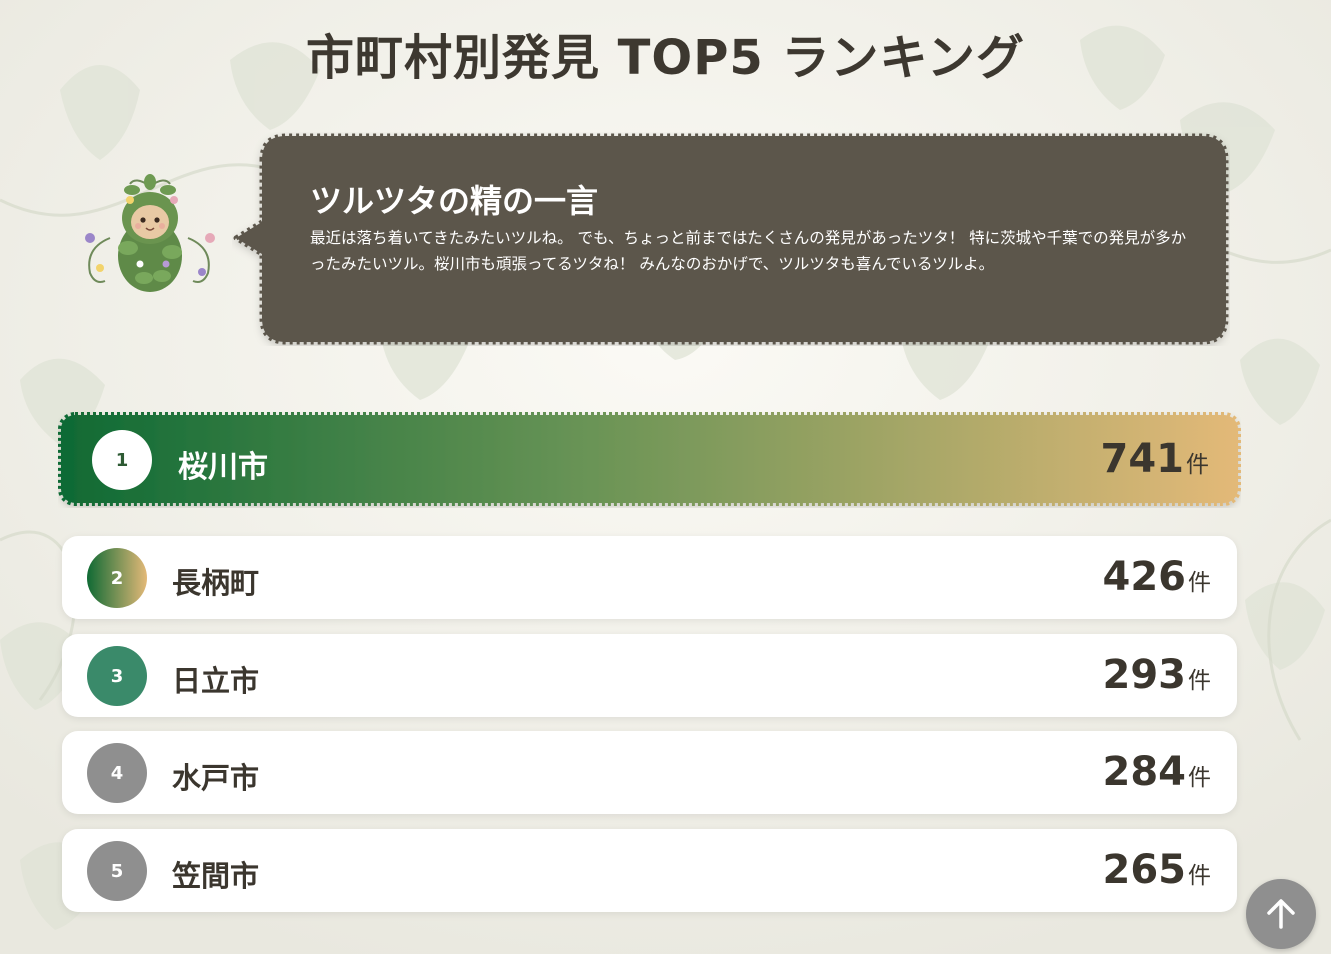  I want to click on count-3: 293件, so click(1157, 675).